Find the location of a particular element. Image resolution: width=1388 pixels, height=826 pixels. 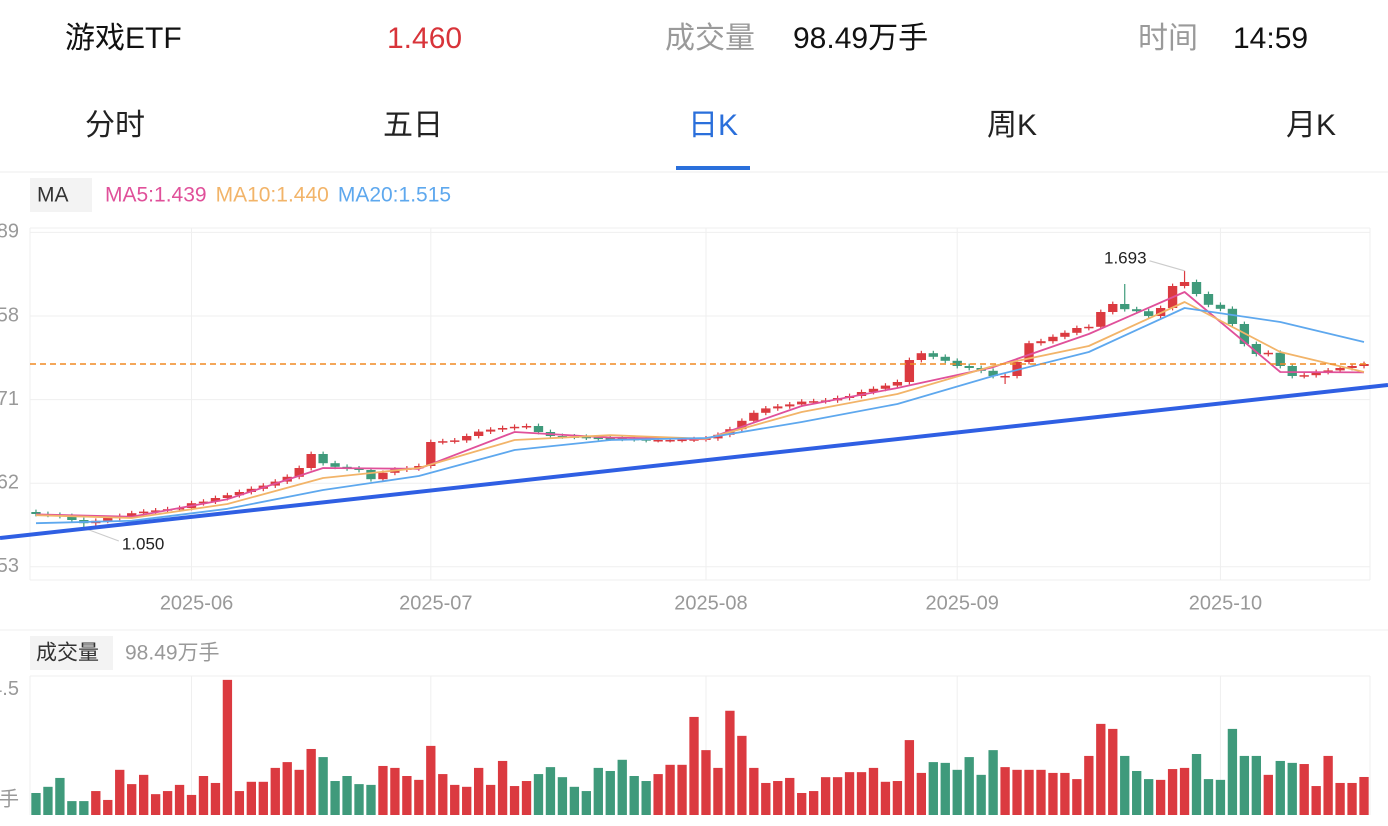

y-tick-label: 1.162 is located at coordinates (9, 482).